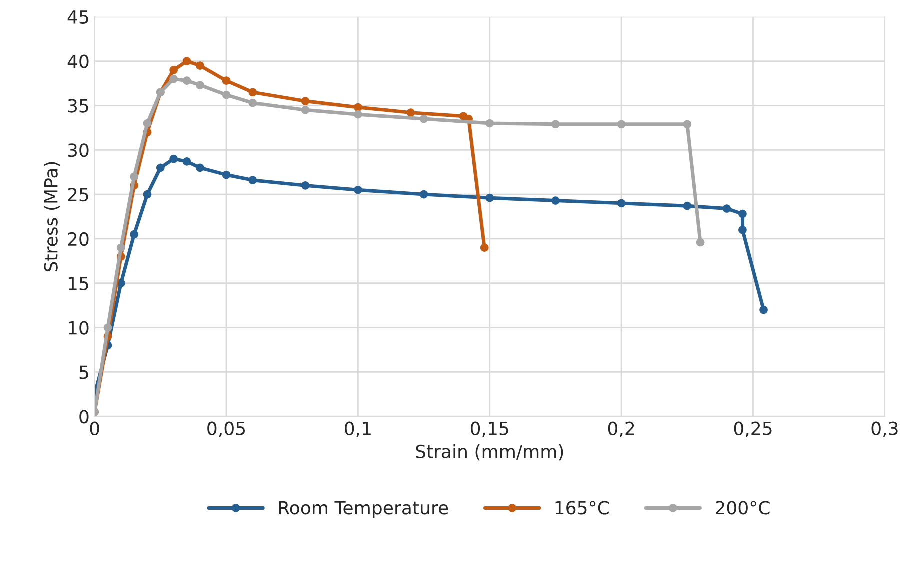 Image resolution: width=903 pixels, height=563 pixels. I want to click on y-tick-label: 40, so click(78, 61).